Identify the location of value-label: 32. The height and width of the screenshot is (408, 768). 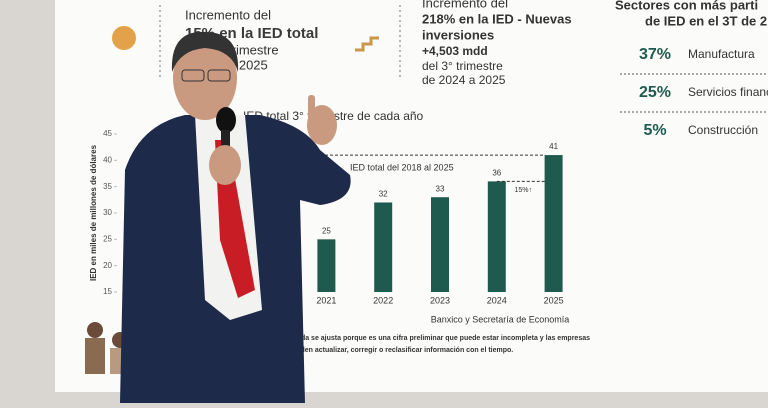
(383, 194).